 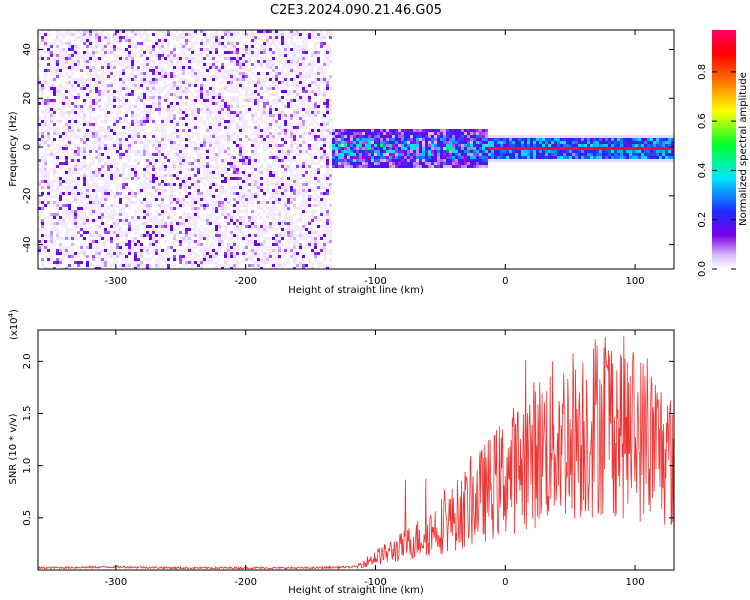 I want to click on y-tick-label: 1.0, so click(x=27, y=466).